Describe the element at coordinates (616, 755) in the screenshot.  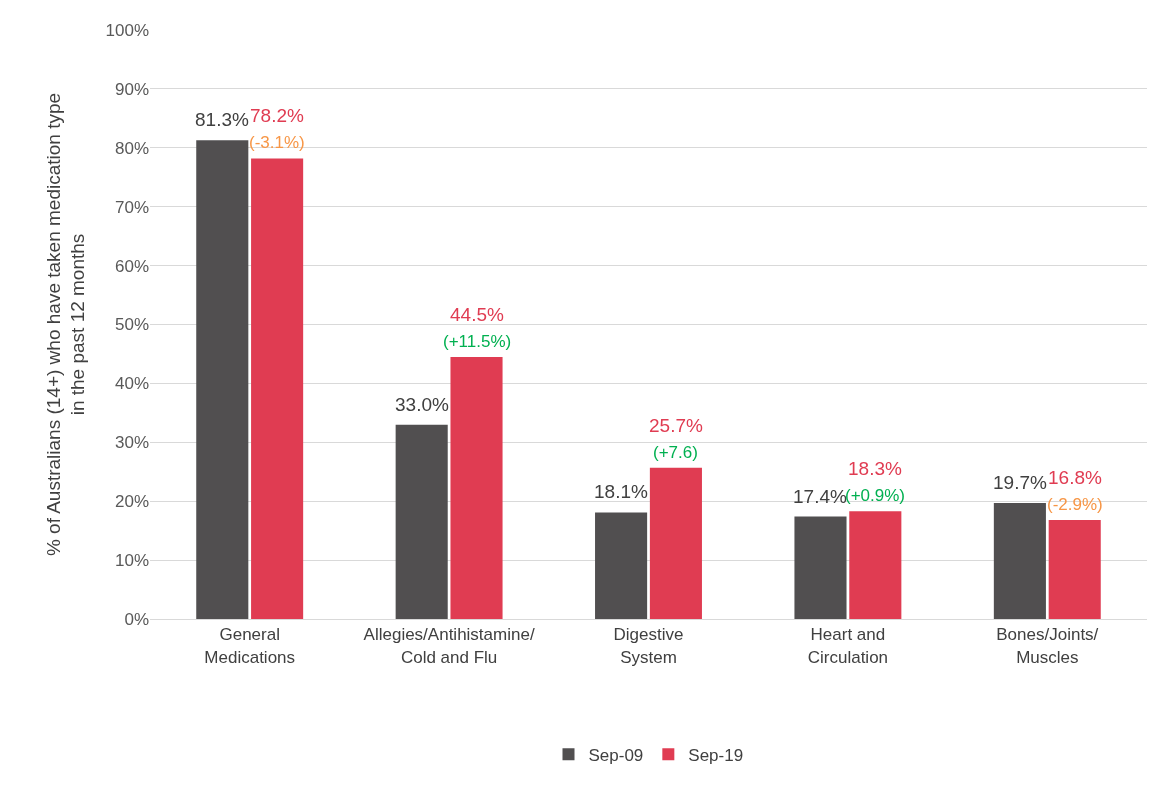
I see `legend-label: Sep-09` at that location.